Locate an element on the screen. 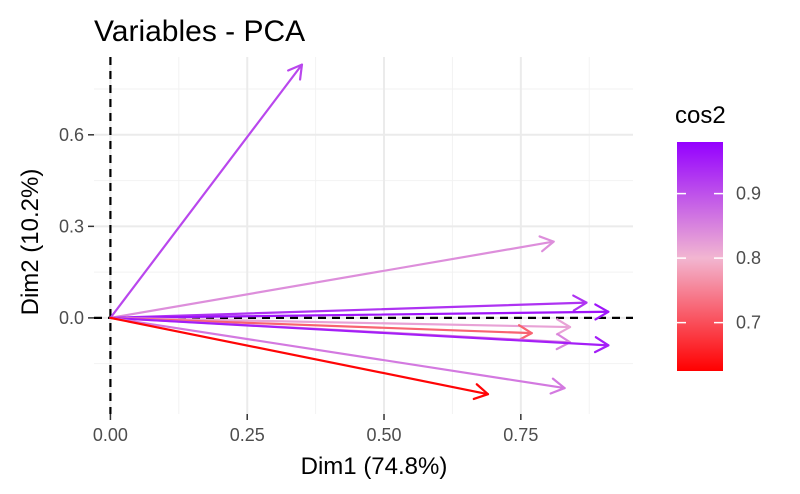 The height and width of the screenshot is (494, 800). x-axis-title: Dim1 (74.8%) is located at coordinates (374, 466).